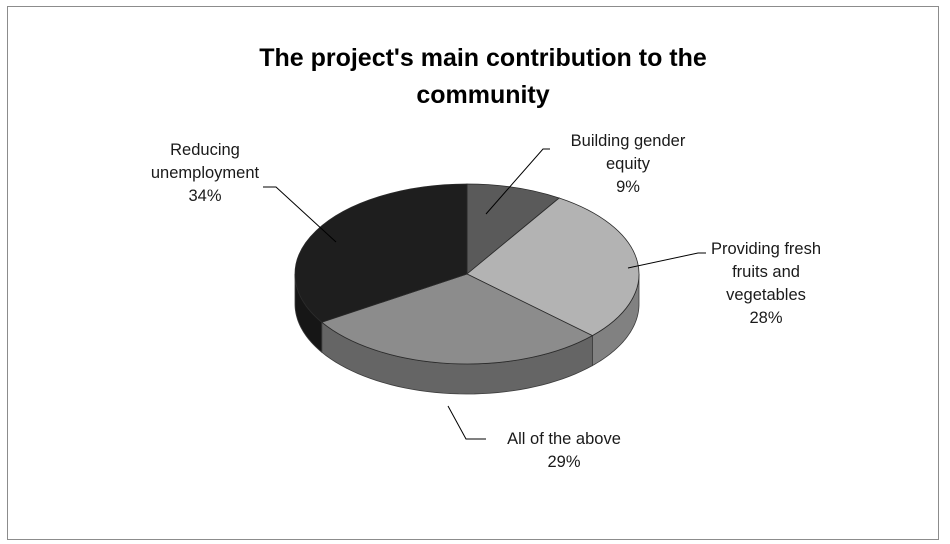  What do you see at coordinates (381, 253) in the screenshot?
I see `pie-slice-reducing-unemployment` at bounding box center [381, 253].